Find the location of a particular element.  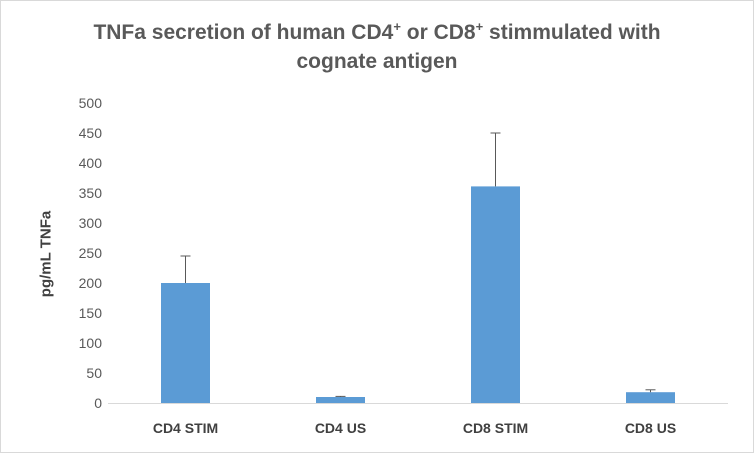

y-tick-label: 450 is located at coordinates (91, 133).